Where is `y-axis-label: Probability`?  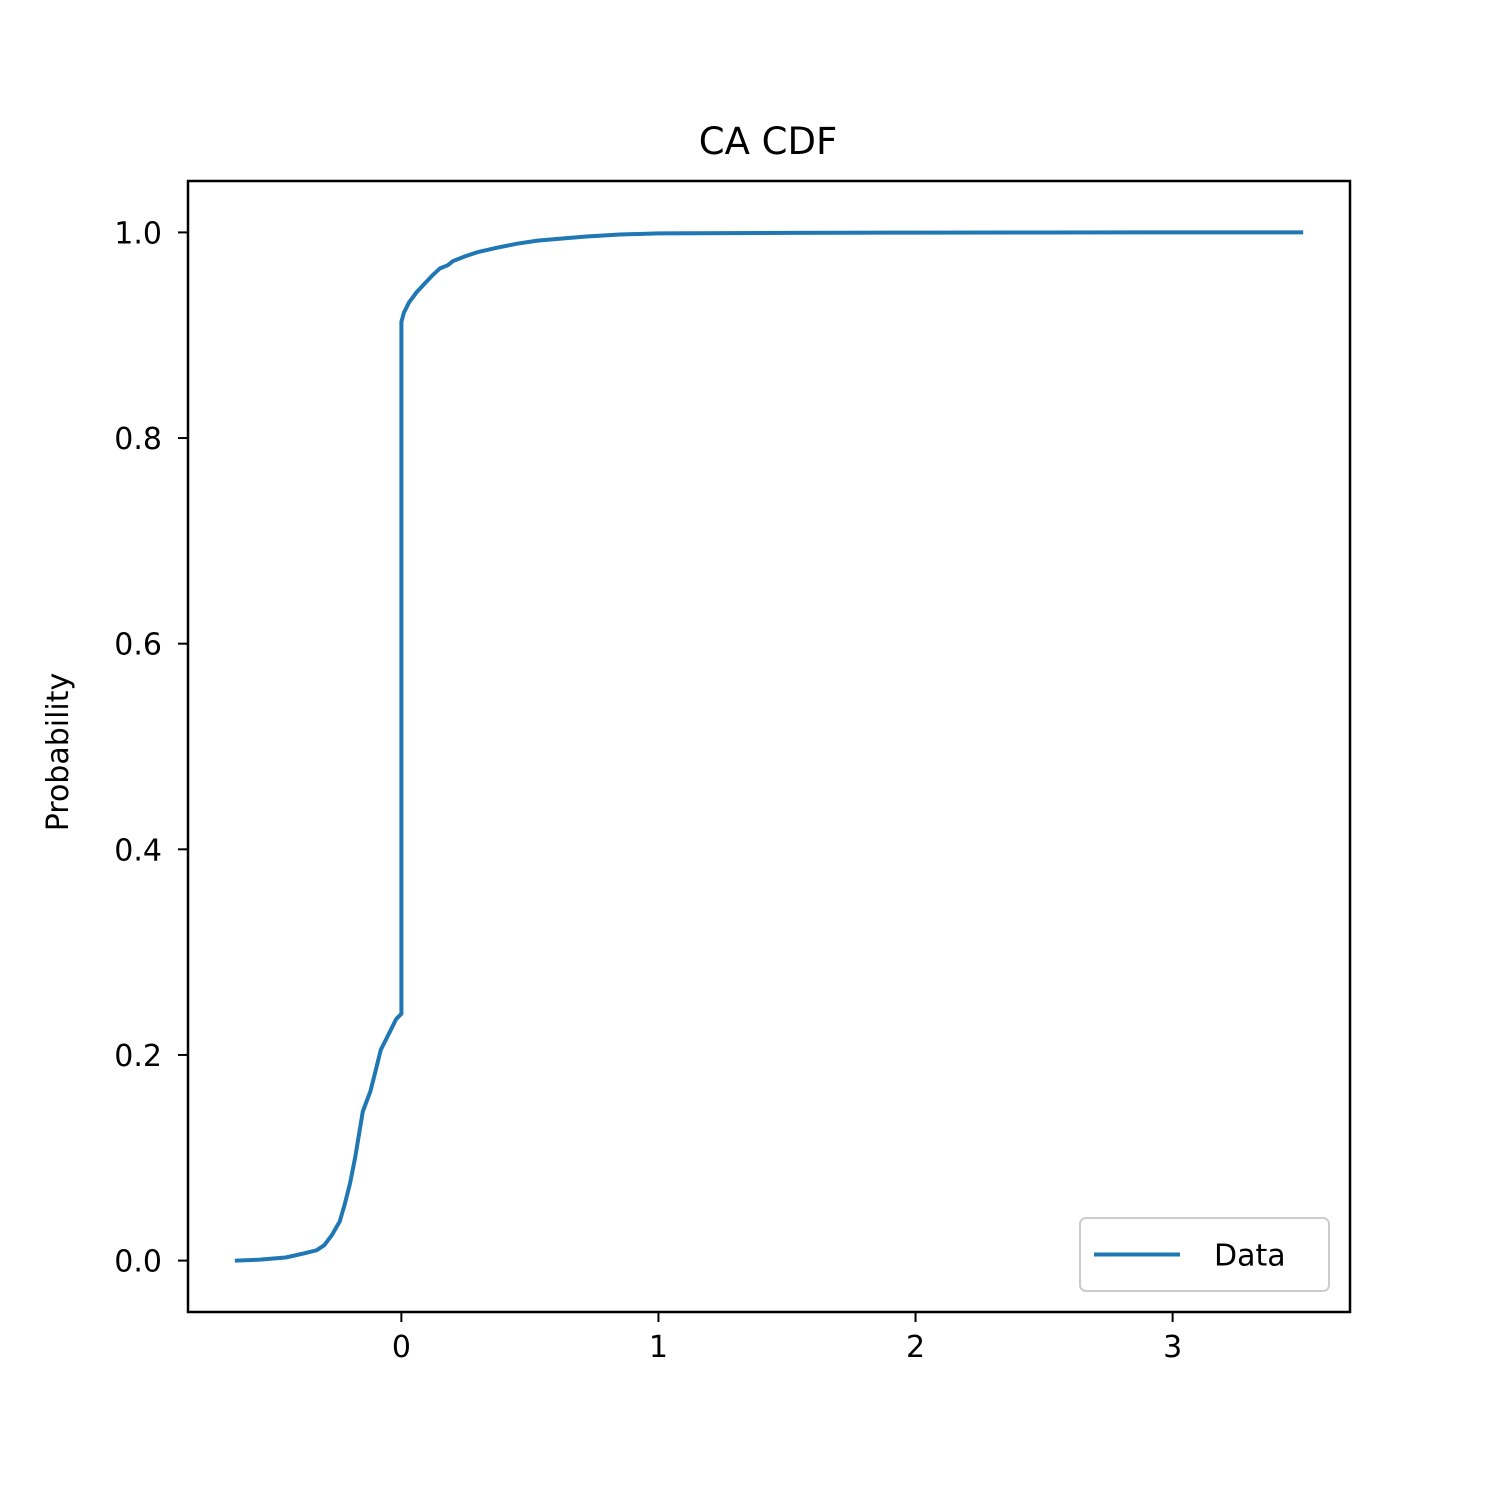 y-axis-label: Probability is located at coordinates (58, 752).